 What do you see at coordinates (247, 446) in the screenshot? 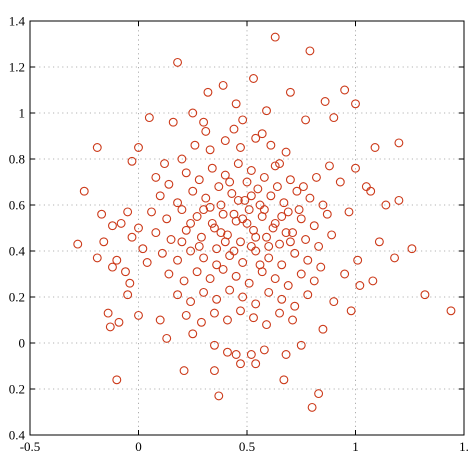
I see `x-tick-label: 0.5` at bounding box center [247, 446].